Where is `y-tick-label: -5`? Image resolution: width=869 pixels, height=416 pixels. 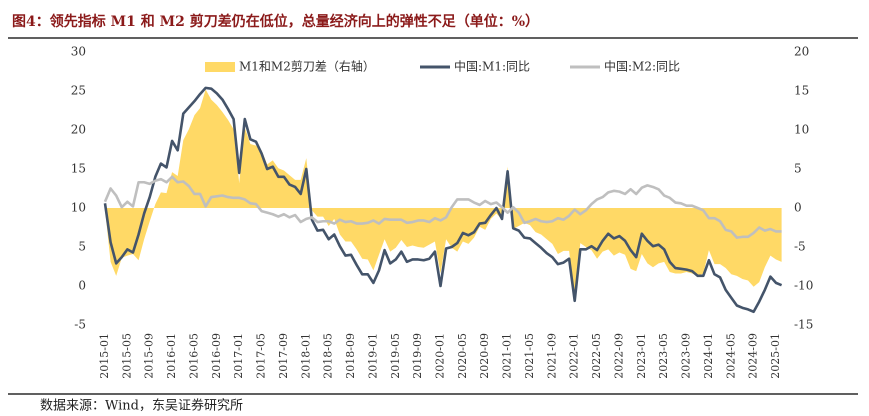
y-tick-label: -5 is located at coordinates (80, 325).